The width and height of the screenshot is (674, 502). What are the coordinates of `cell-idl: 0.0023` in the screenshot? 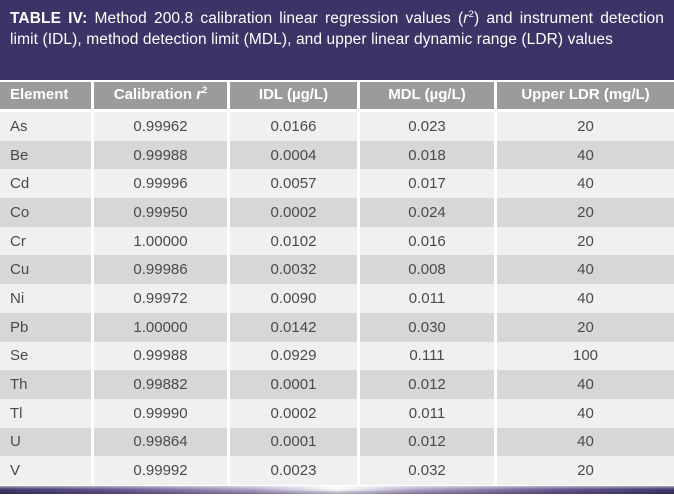 It's located at (295, 470).